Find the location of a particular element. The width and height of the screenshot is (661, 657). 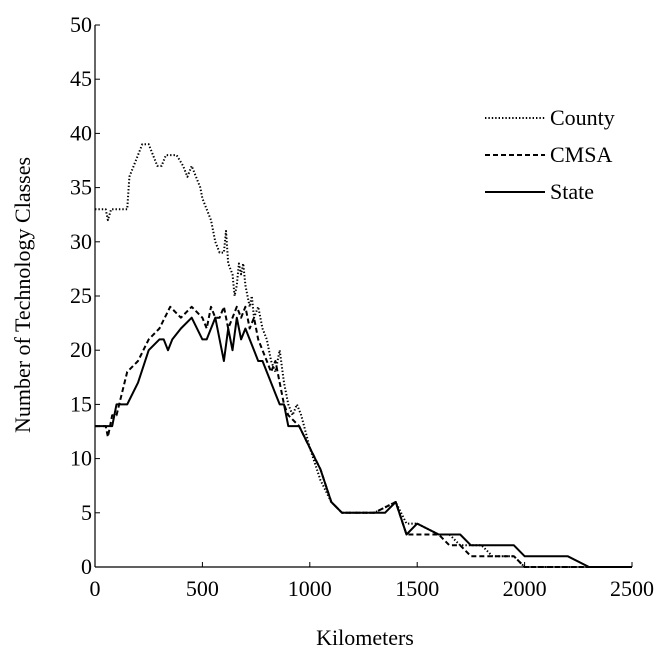

legend-label-state: State is located at coordinates (572, 191).